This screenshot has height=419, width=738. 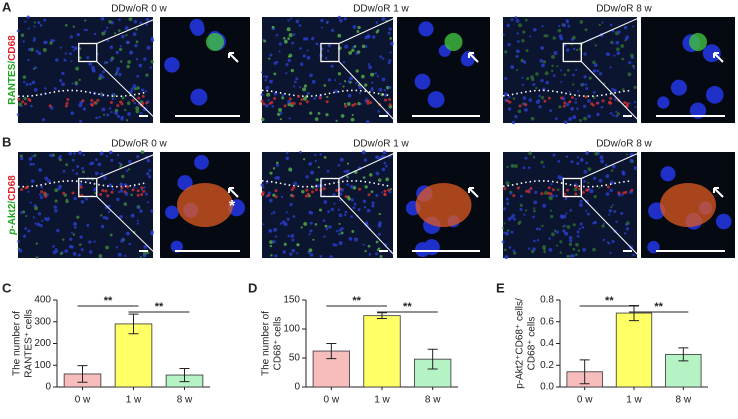 I want to click on zoom-line, so click(x=368, y=30).